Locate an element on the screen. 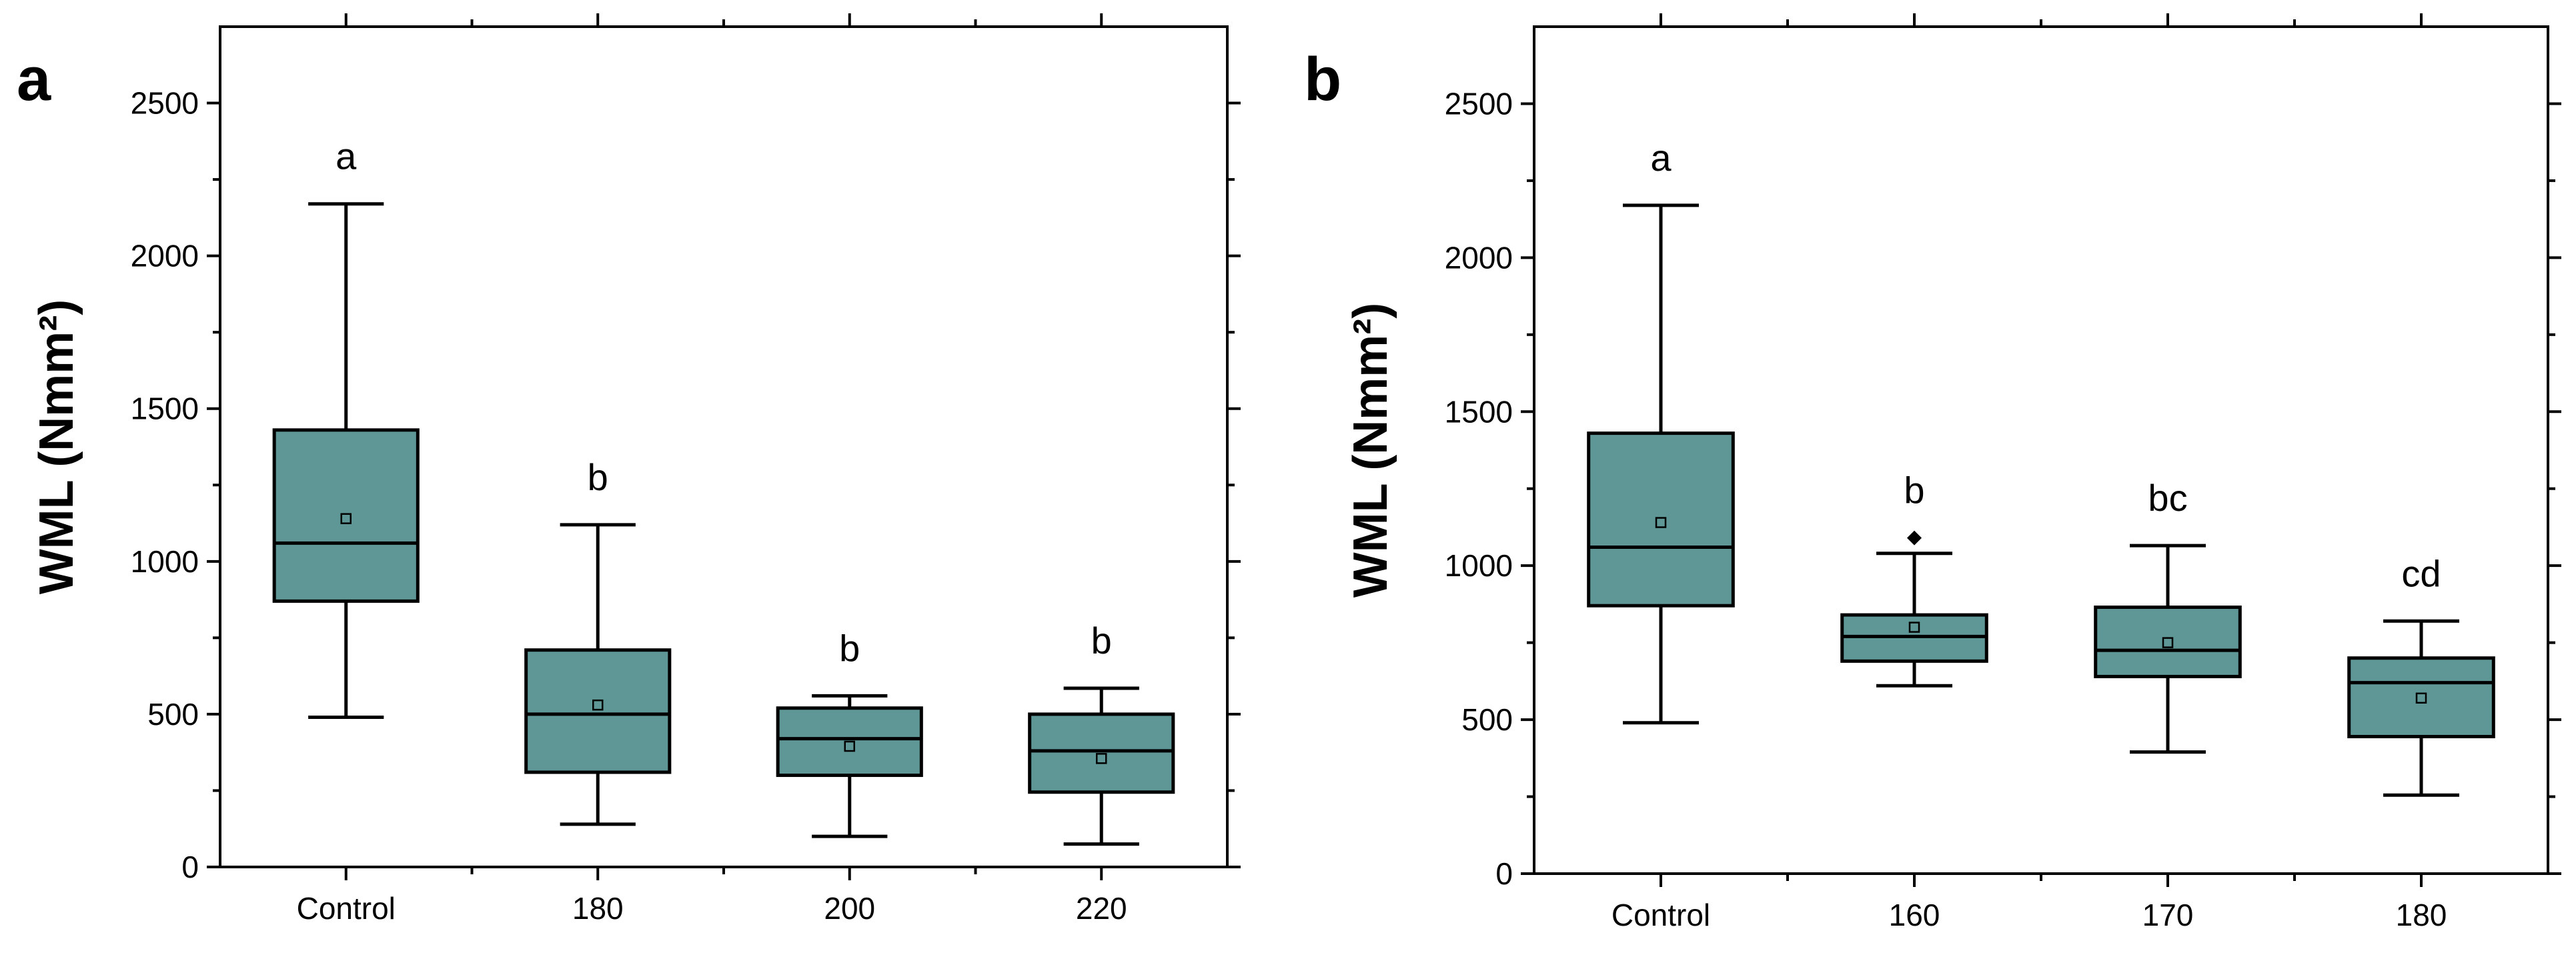 The image size is (2576, 955). x-tick-label: 160 is located at coordinates (1915, 915).